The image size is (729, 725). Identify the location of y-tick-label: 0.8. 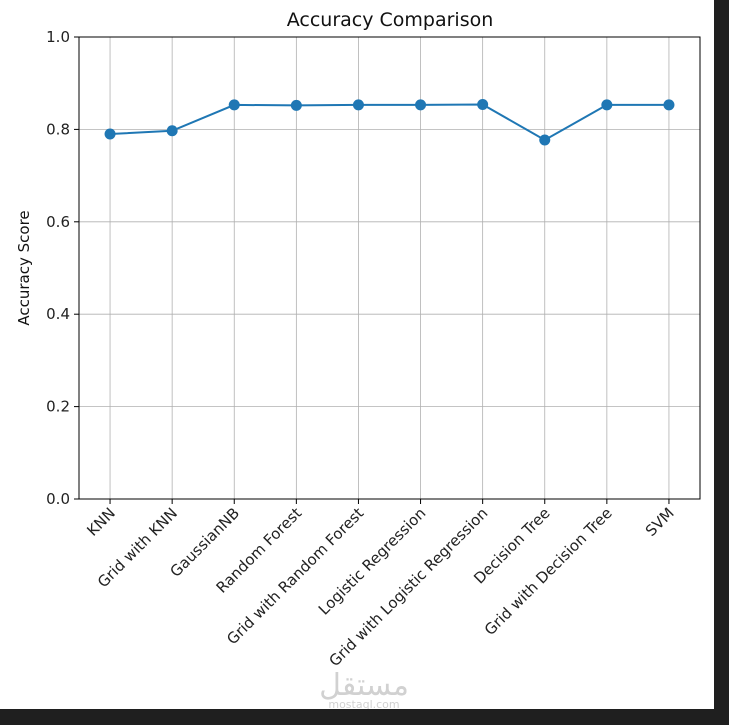
(58, 129).